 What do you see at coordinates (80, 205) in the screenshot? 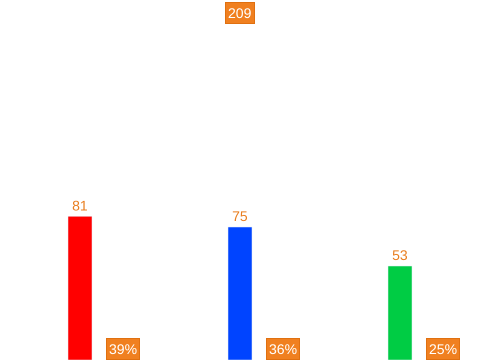
I see `data-label: 81` at bounding box center [80, 205].